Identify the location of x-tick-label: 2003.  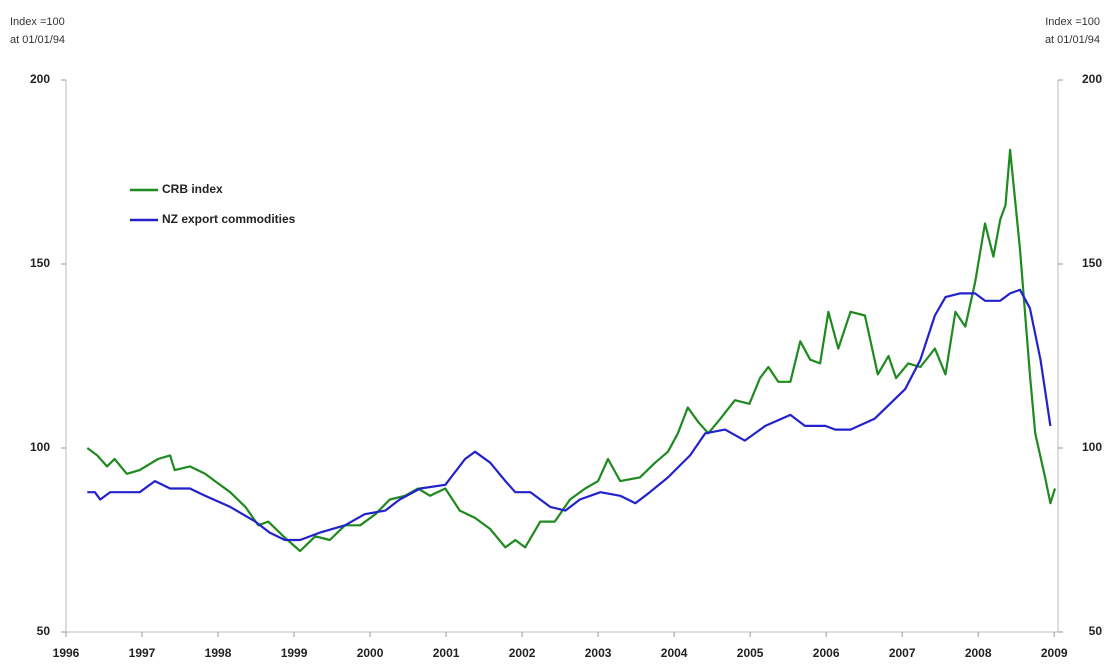
(598, 653).